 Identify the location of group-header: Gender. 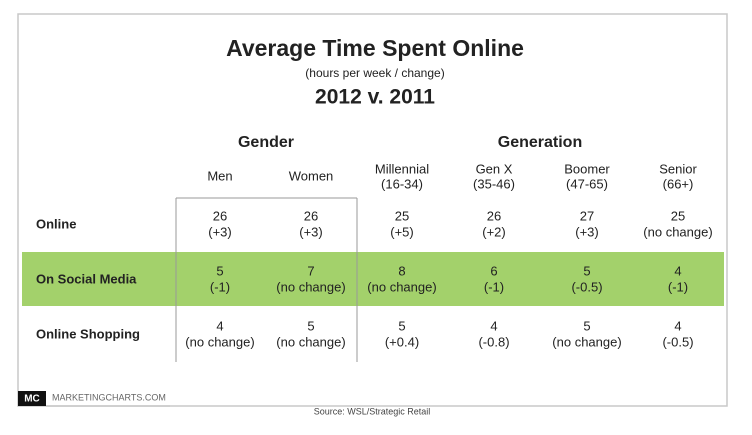
(266, 142).